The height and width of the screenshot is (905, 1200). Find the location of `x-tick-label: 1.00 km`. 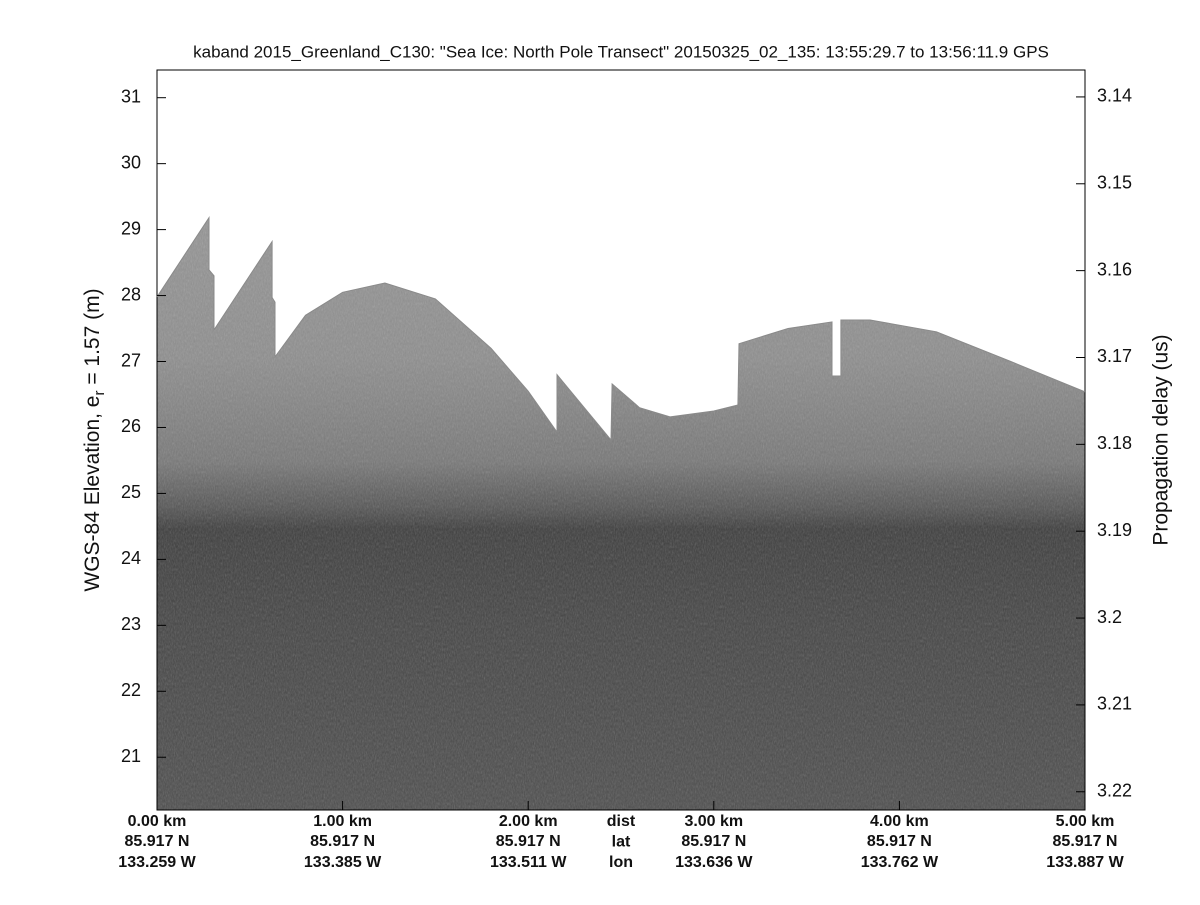

x-tick-label: 1.00 km is located at coordinates (342, 821).